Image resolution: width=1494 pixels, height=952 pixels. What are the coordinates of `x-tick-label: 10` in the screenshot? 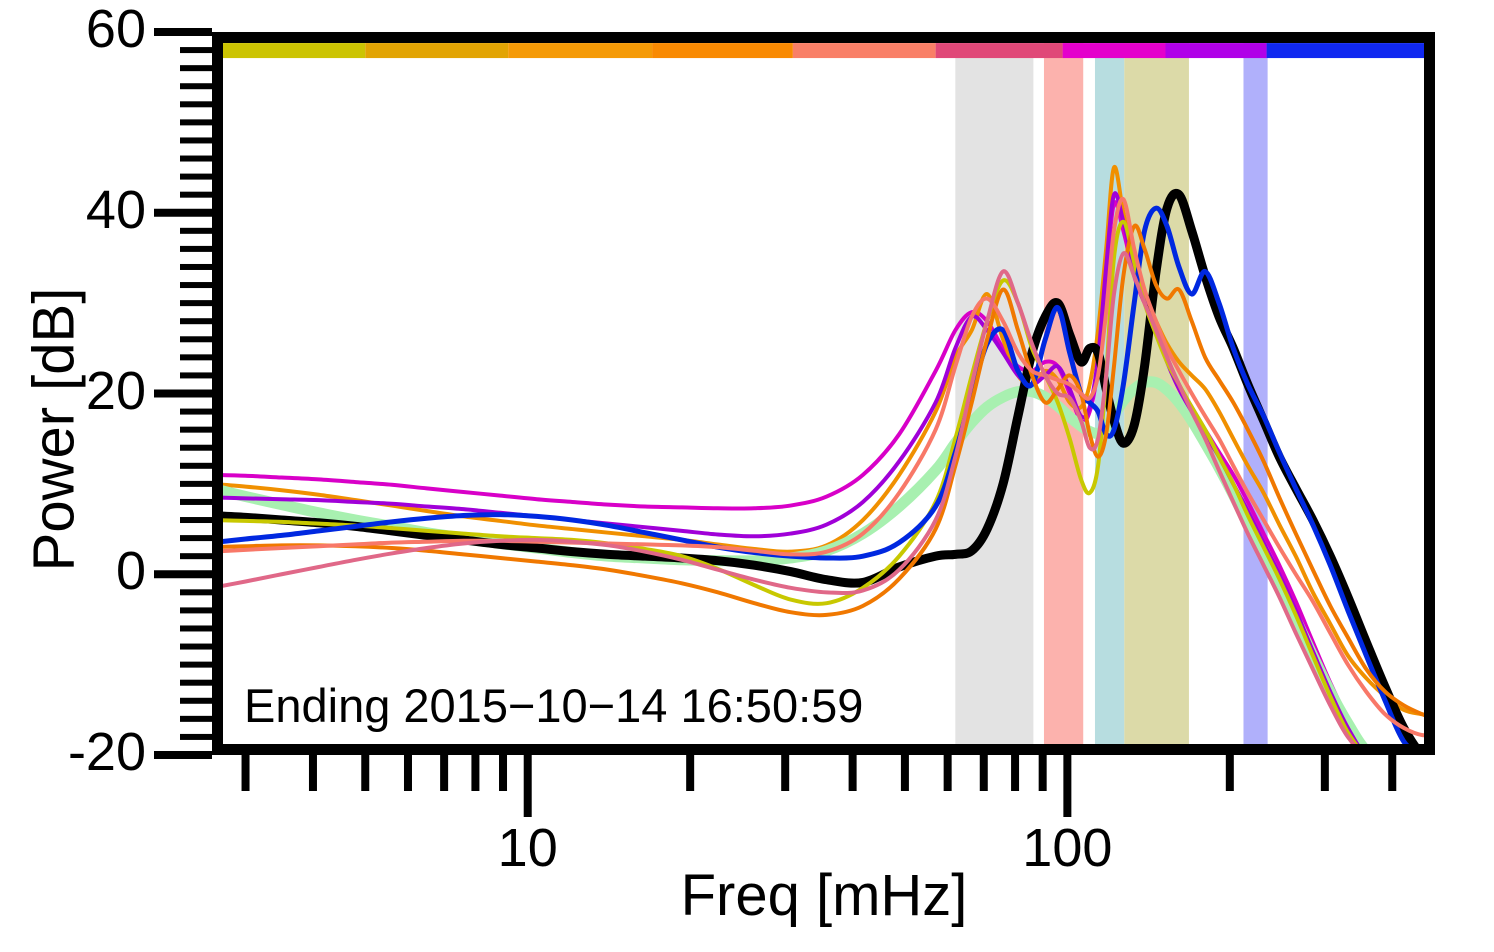 It's located at (527, 848).